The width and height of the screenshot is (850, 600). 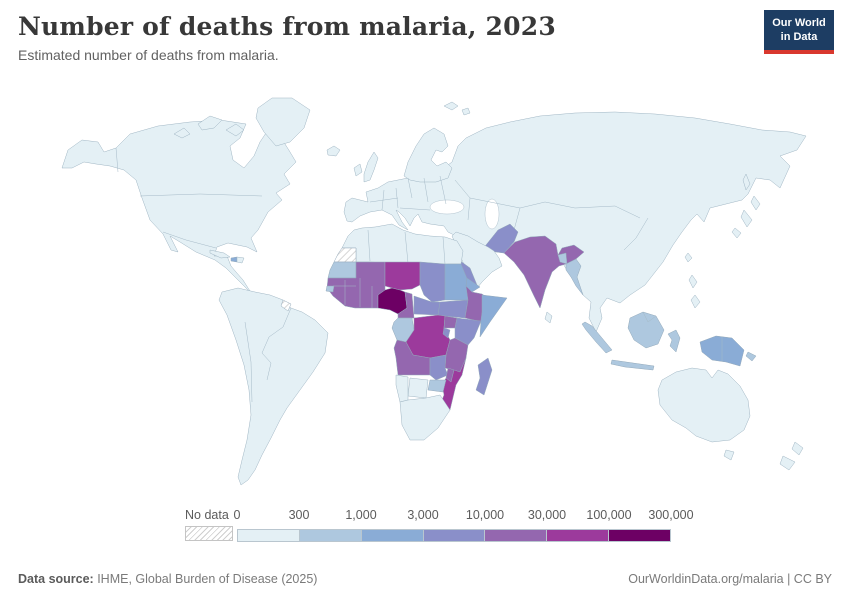 What do you see at coordinates (674, 341) in the screenshot?
I see `island-sulawesi` at bounding box center [674, 341].